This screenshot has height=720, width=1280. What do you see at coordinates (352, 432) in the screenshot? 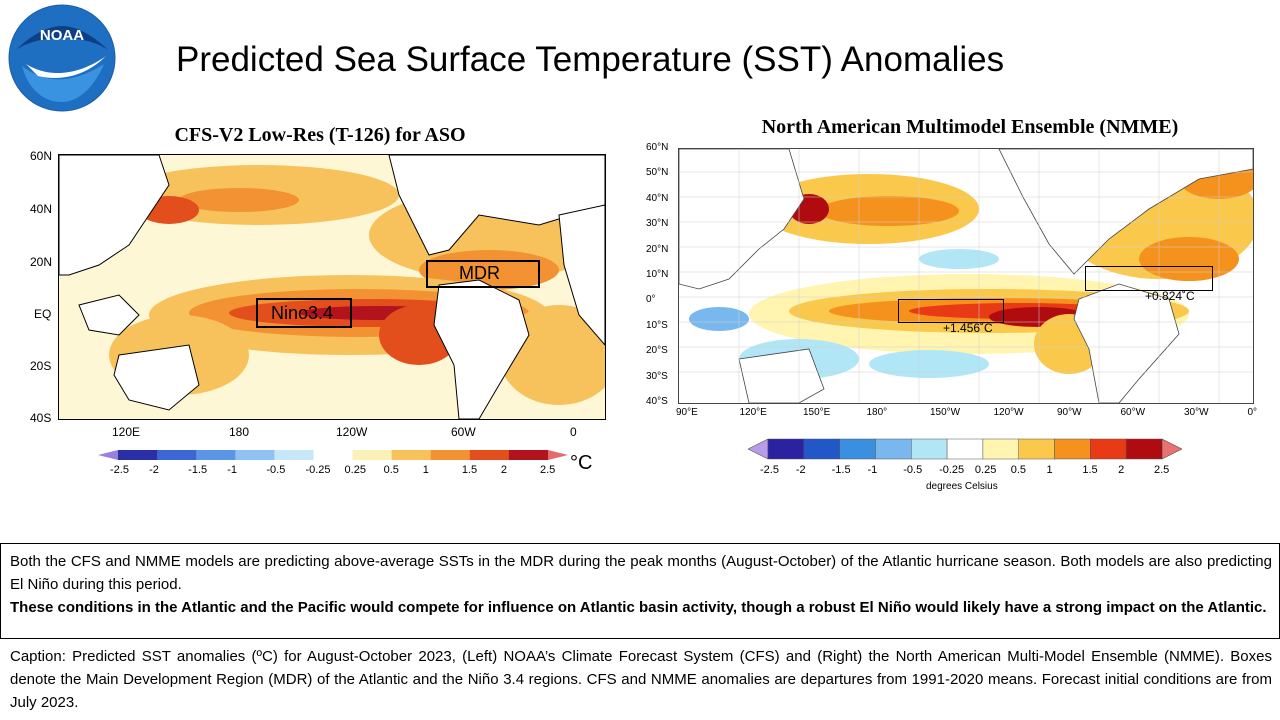
I see `left-lon-label: 120W` at bounding box center [352, 432].